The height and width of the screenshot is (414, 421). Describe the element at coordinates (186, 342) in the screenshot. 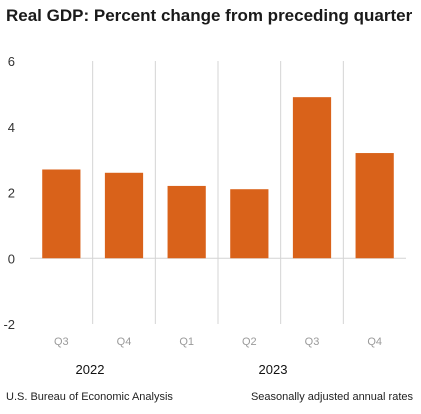

I see `x-tick-label: Q1` at that location.